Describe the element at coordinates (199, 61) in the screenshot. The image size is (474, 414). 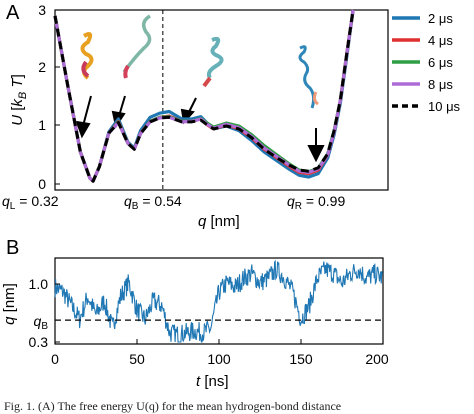
I see `structure-ribbons` at that location.